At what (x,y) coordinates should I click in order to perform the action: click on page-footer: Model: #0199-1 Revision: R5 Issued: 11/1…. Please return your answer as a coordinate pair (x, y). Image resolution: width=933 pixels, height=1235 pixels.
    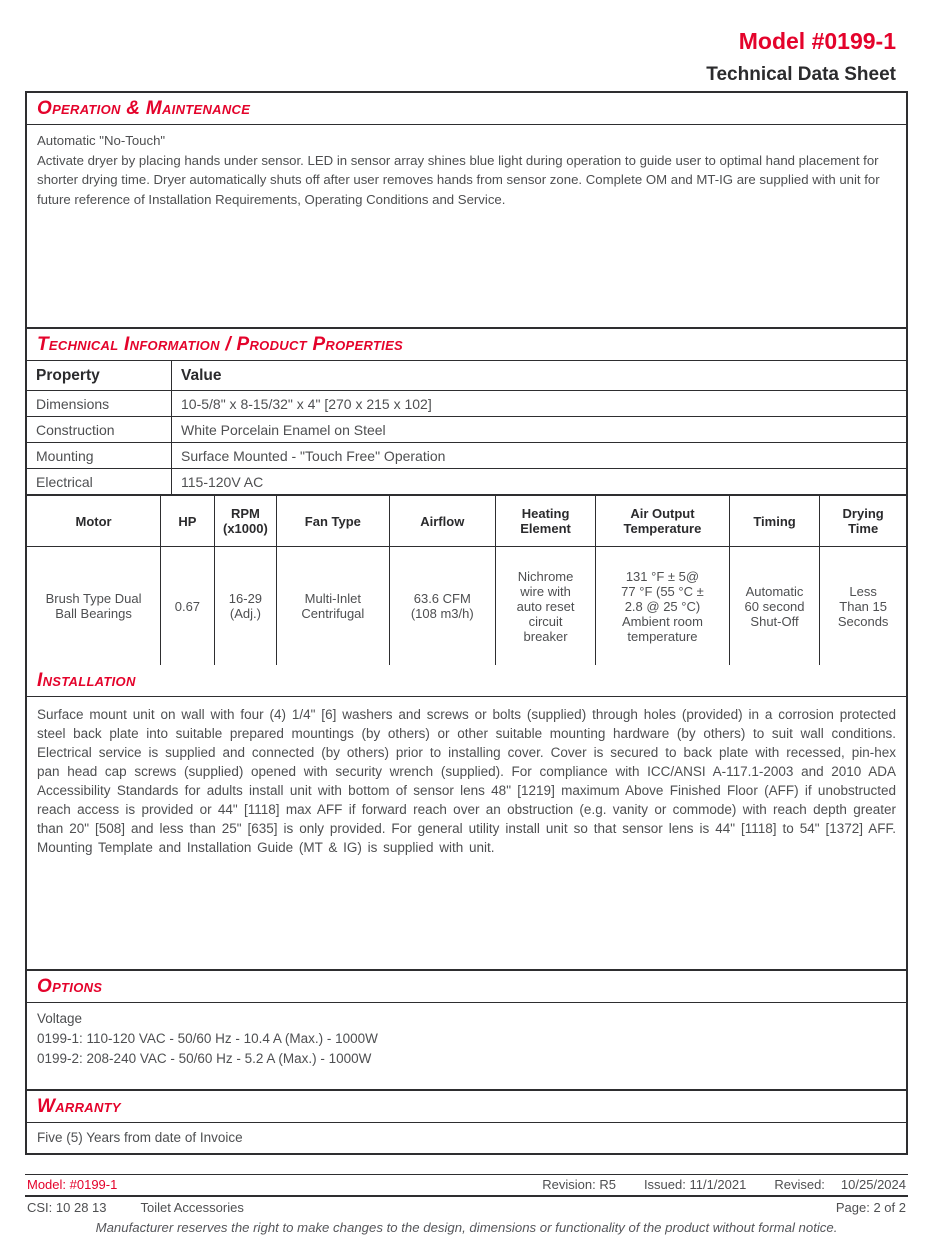
    Looking at the image, I should click on (466, 1204).